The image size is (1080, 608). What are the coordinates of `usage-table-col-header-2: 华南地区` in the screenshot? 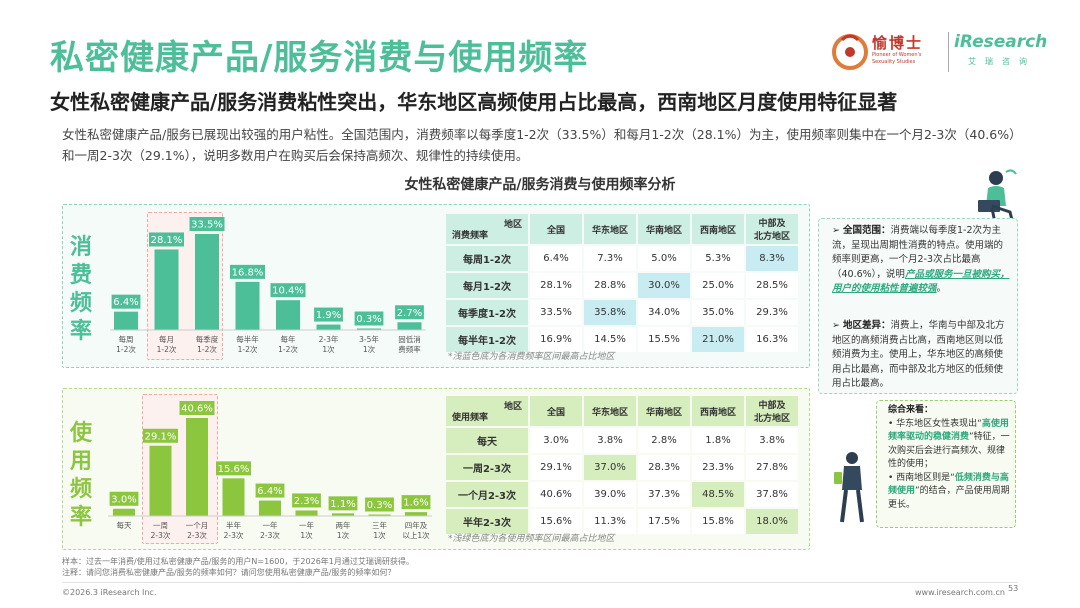 It's located at (664, 411).